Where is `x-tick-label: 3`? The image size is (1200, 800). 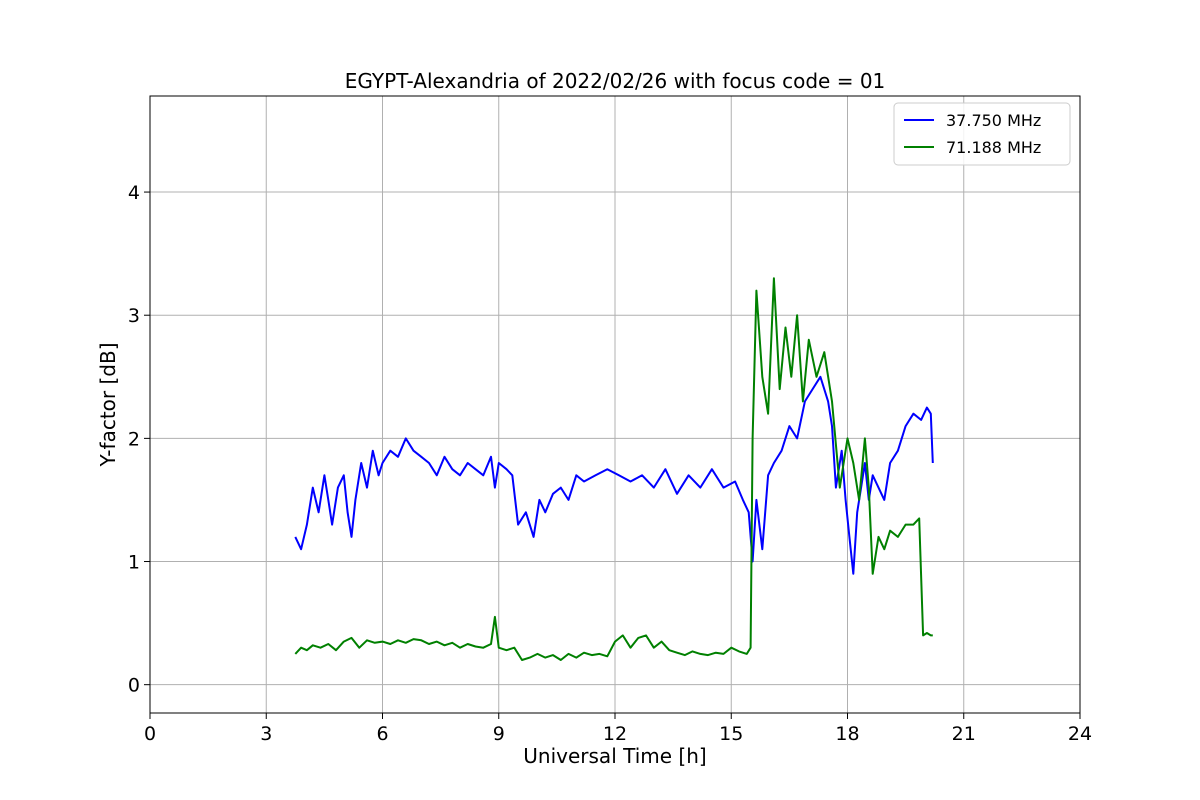 x-tick-label: 3 is located at coordinates (266, 734).